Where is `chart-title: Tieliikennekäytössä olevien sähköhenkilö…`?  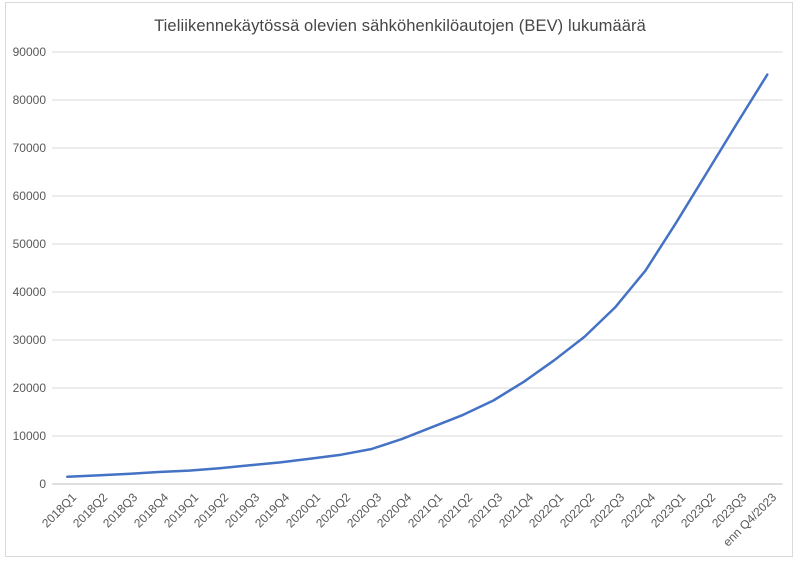
chart-title: Tieliikennekäytössä olevien sähköhenkilö… is located at coordinates (400, 26).